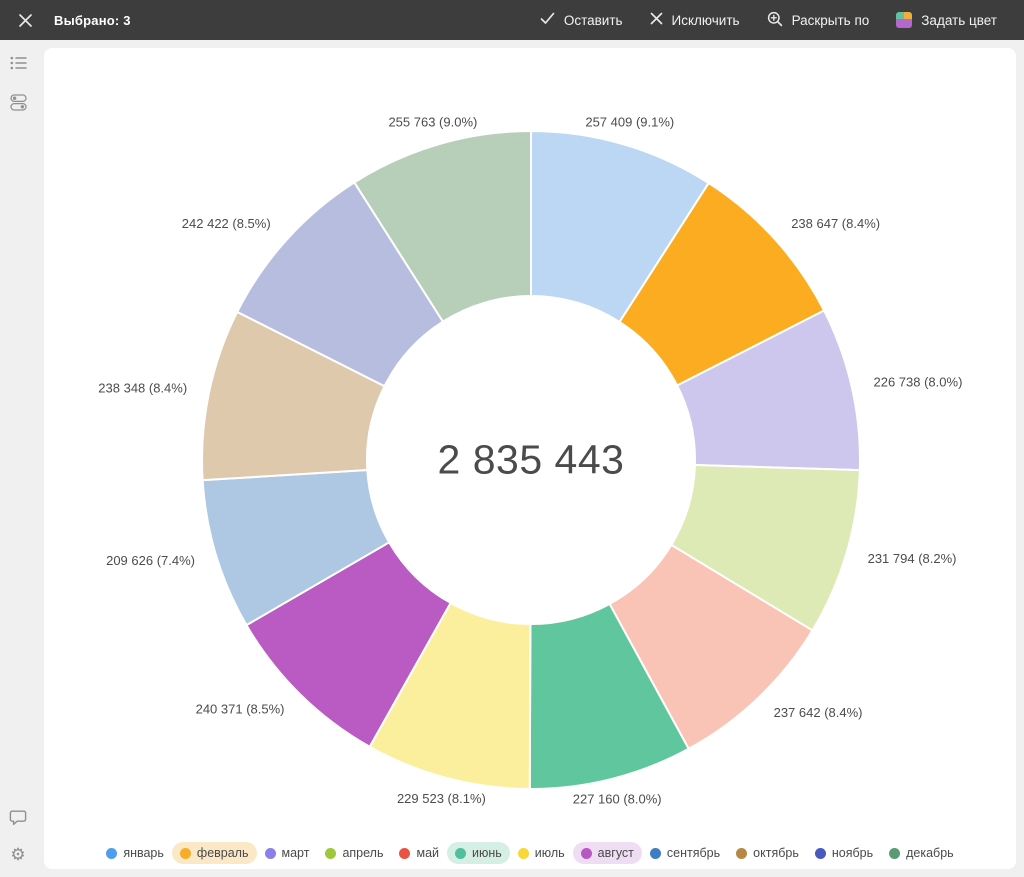  What do you see at coordinates (547, 20) in the screenshot?
I see `check-icon` at bounding box center [547, 20].